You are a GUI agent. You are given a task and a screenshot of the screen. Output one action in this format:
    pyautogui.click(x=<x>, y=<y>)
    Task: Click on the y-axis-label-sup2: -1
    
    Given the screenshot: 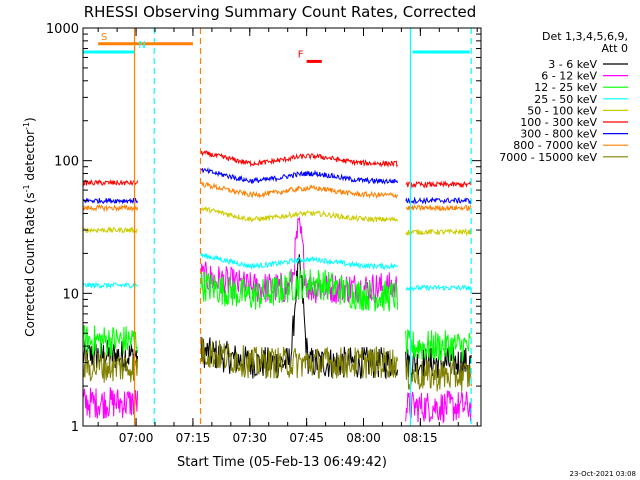 What is the action you would take?
    pyautogui.click(x=26, y=126)
    